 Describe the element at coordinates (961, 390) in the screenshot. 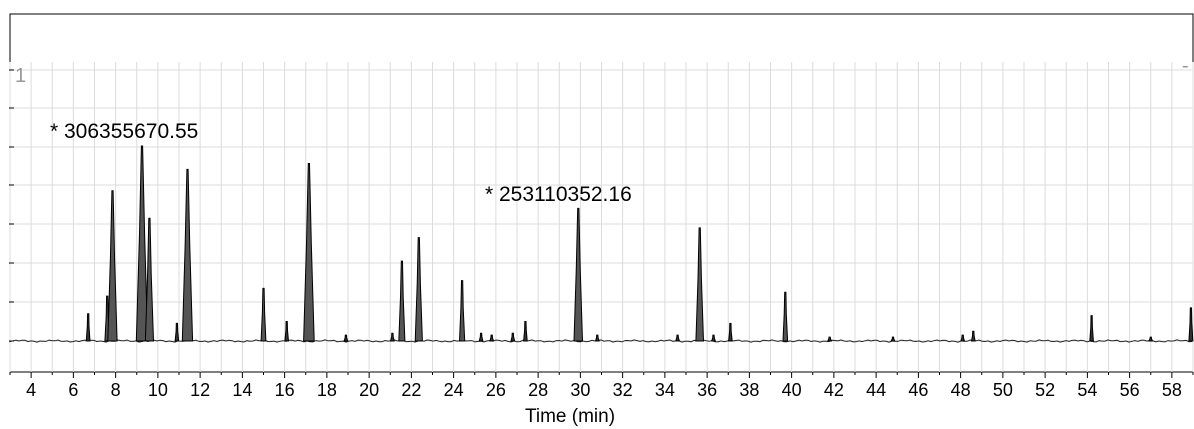

I see `x-tick-label: 48` at that location.